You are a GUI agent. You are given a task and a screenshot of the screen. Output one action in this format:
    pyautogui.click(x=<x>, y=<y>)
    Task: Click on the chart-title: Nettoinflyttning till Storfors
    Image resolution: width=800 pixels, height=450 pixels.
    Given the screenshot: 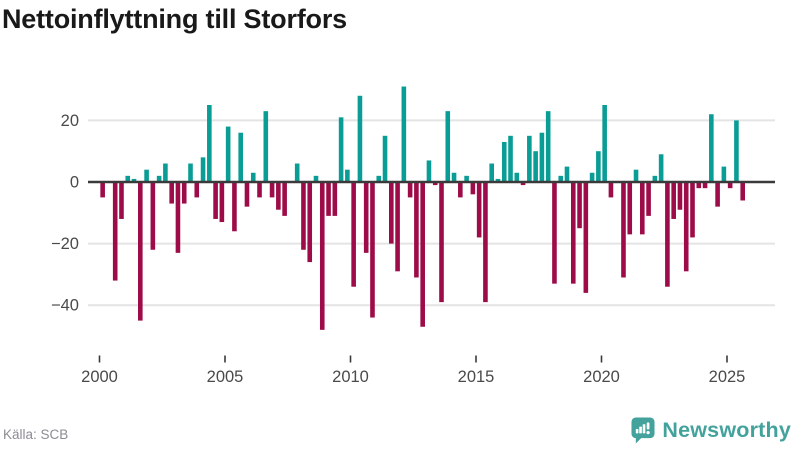 What is the action you would take?
    pyautogui.click(x=174, y=19)
    